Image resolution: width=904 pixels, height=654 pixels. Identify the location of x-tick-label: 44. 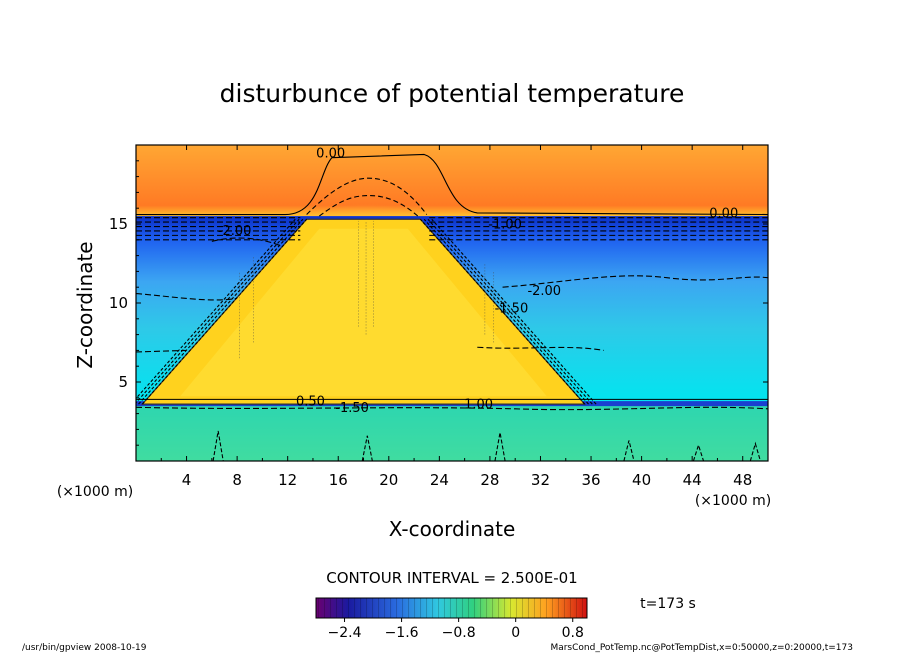
(692, 480).